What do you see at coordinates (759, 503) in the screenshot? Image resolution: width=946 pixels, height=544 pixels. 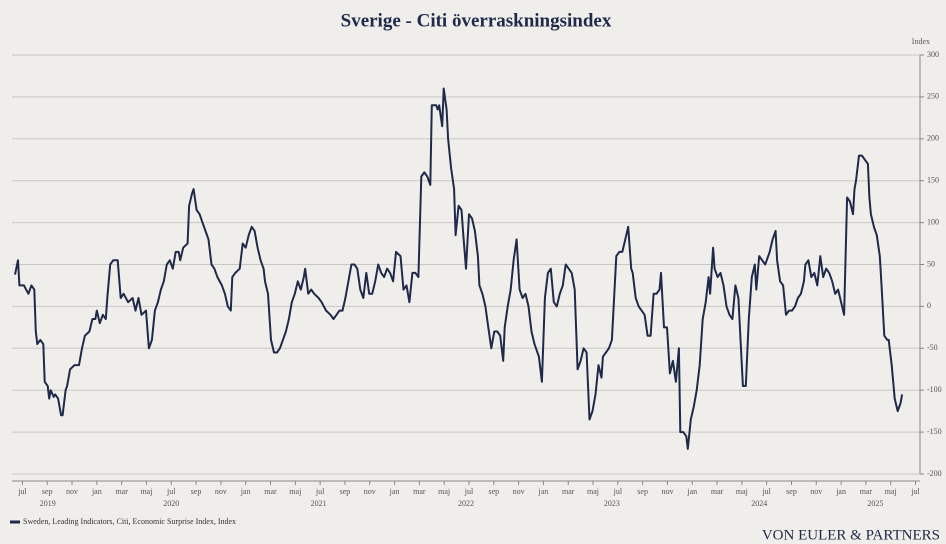 I see `year-label: 2024` at bounding box center [759, 503].